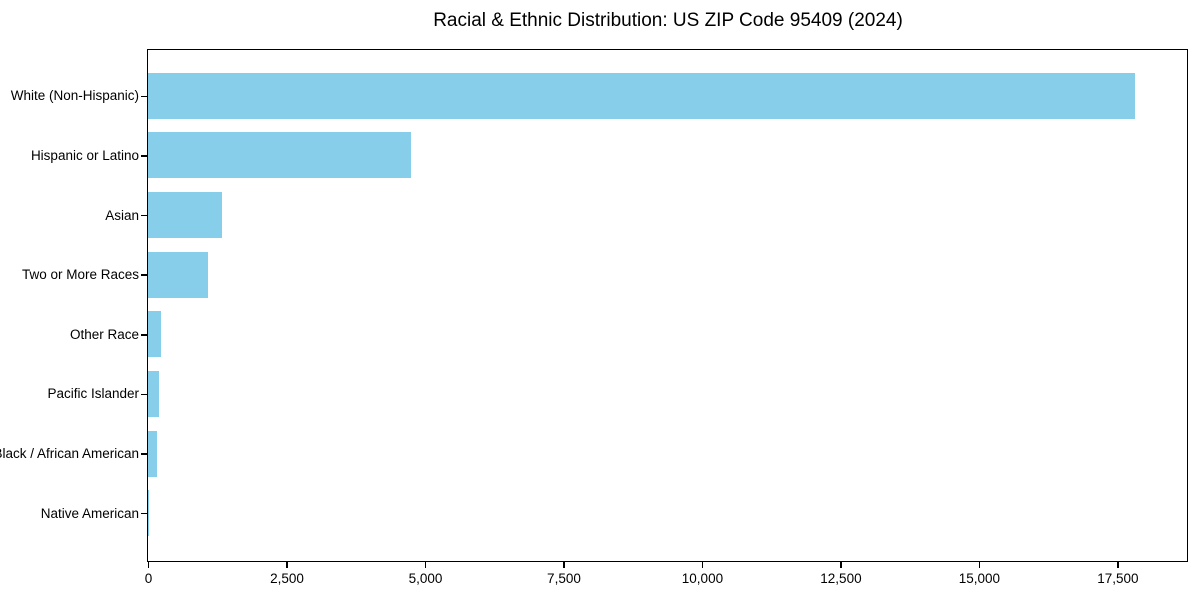 The height and width of the screenshot is (600, 1200). Describe the element at coordinates (69, 454) in the screenshot. I see `y-tick-label-black-african-american: Black / African American` at that location.